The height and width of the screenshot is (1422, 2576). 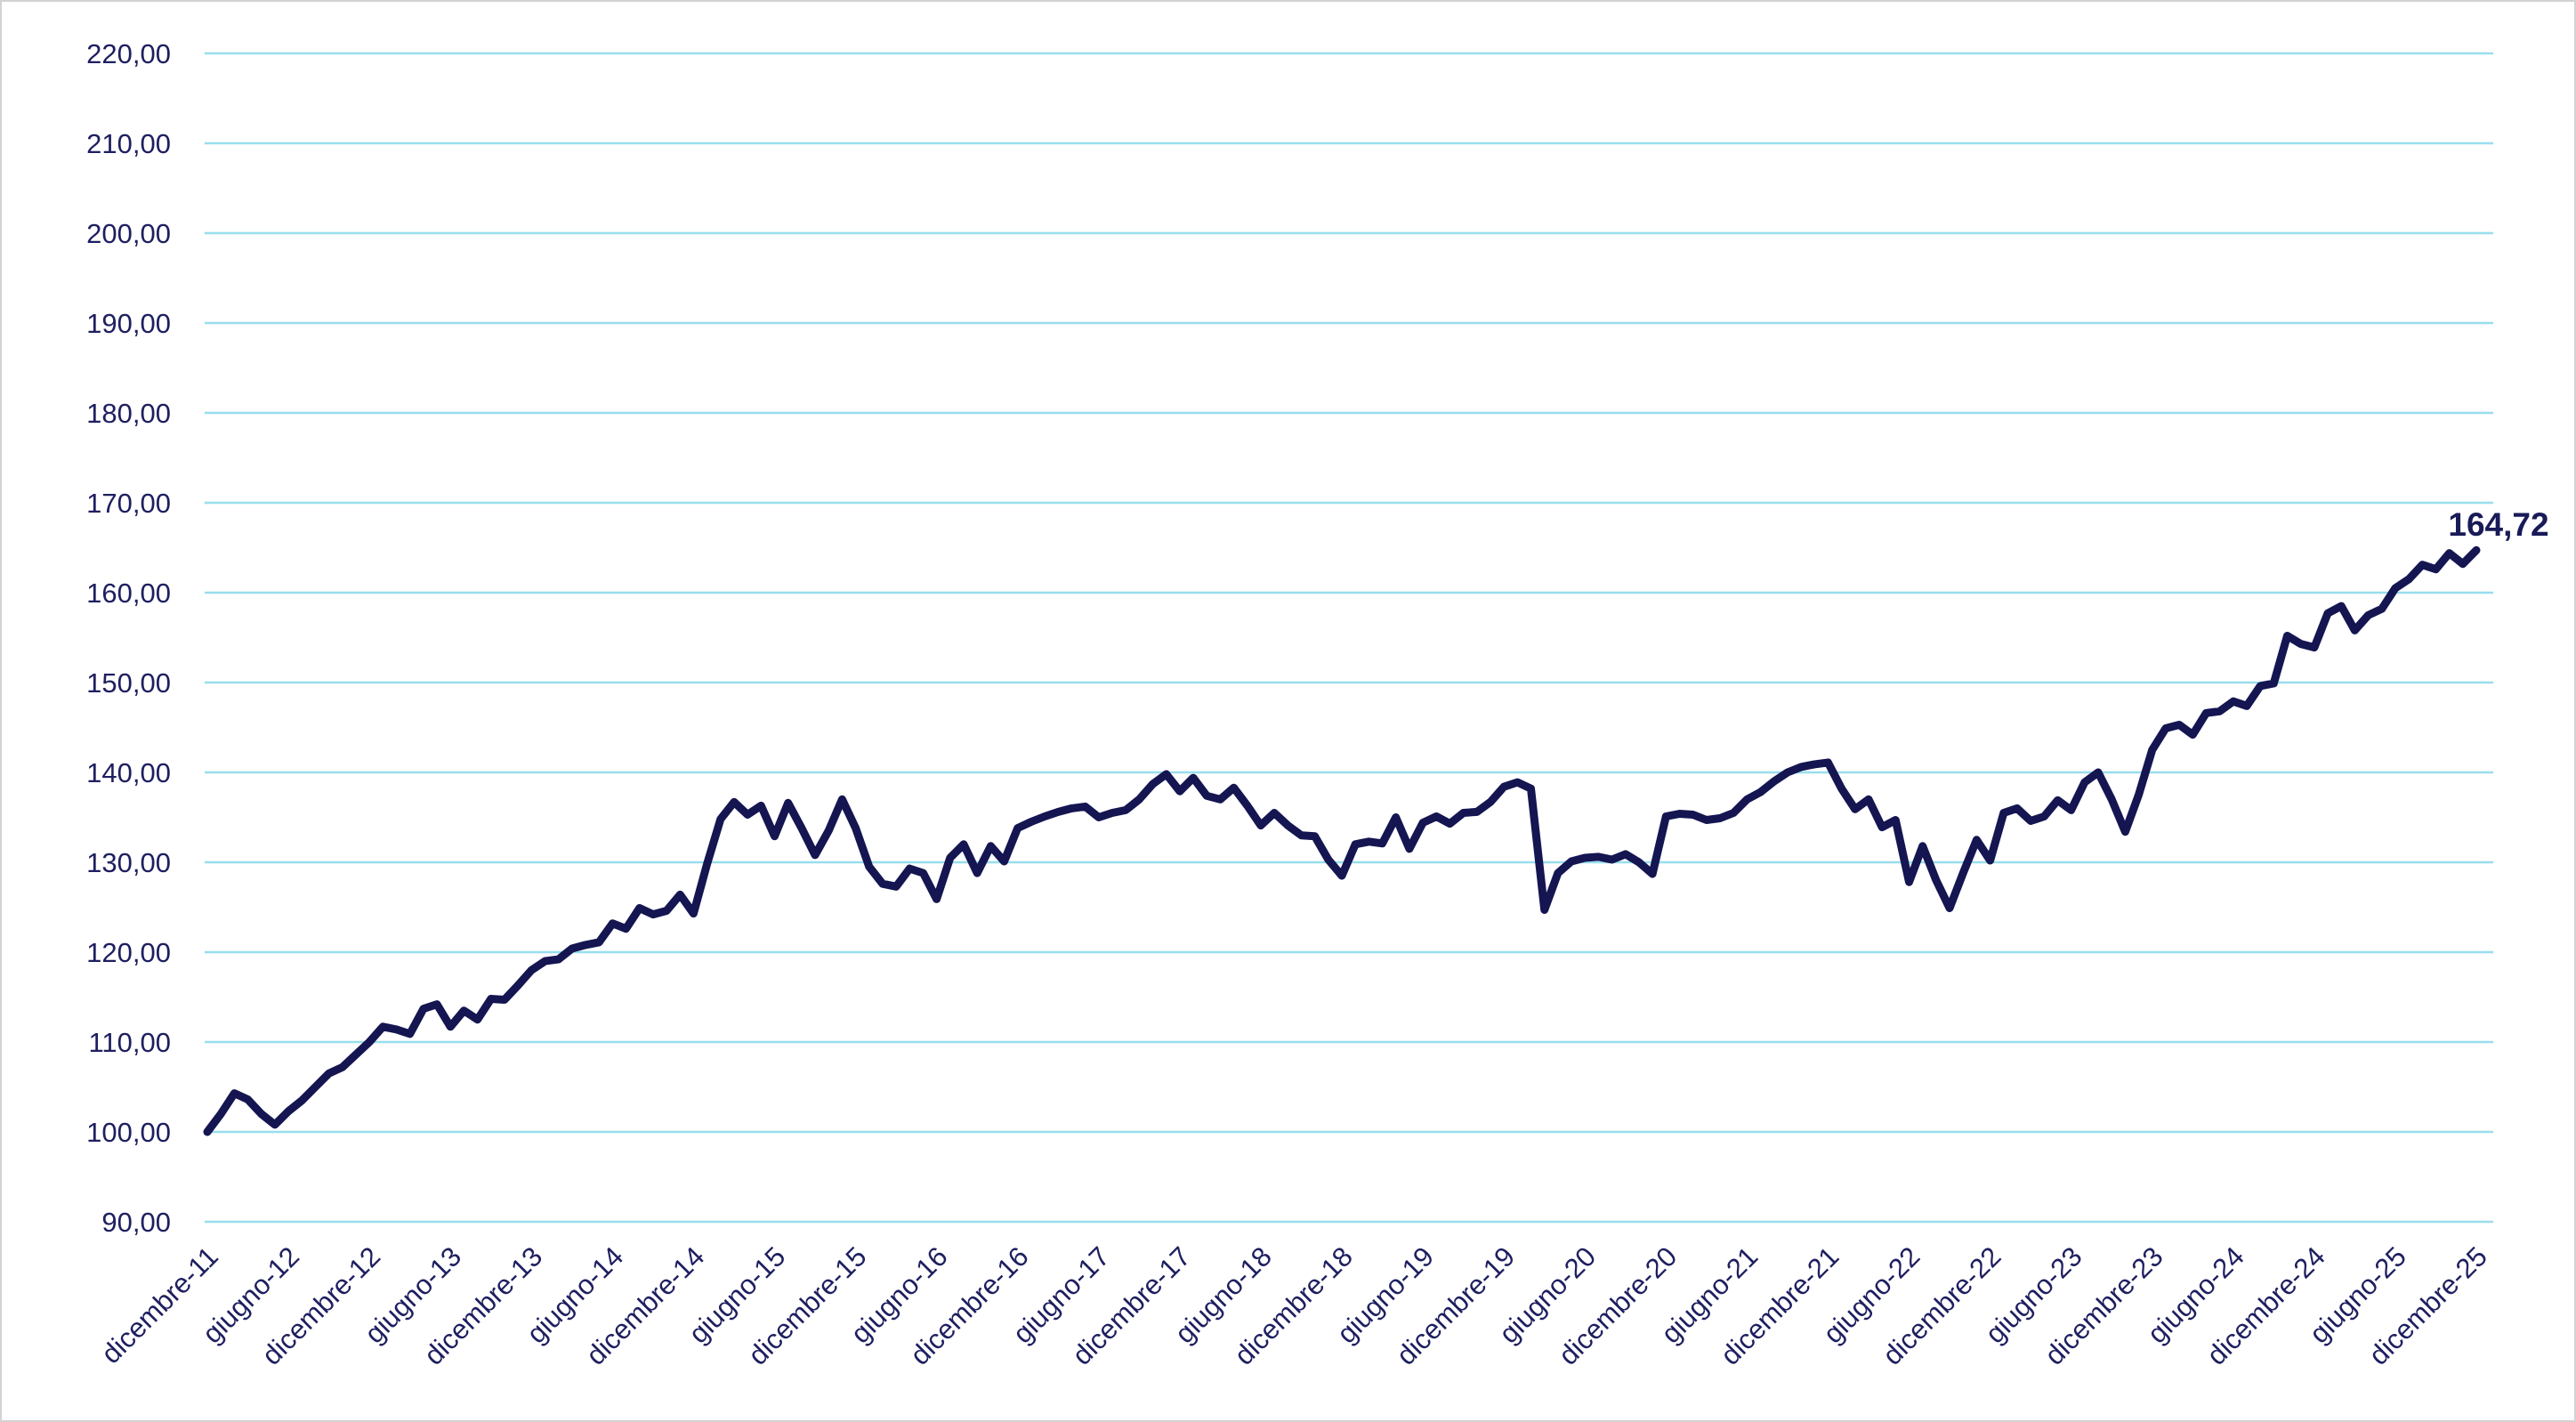 What do you see at coordinates (128, 772) in the screenshot?
I see `y-tick-label: 140,00` at bounding box center [128, 772].